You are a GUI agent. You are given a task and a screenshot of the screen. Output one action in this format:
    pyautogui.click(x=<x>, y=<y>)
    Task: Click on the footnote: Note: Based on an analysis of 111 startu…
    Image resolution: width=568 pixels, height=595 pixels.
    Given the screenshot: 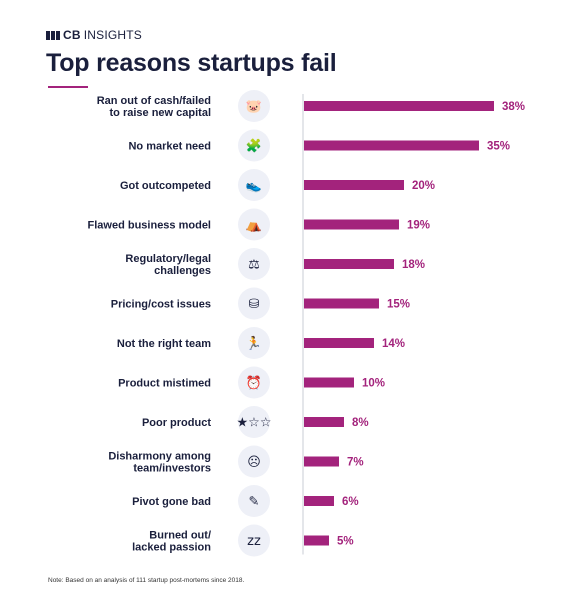 What is the action you would take?
    pyautogui.click(x=146, y=580)
    